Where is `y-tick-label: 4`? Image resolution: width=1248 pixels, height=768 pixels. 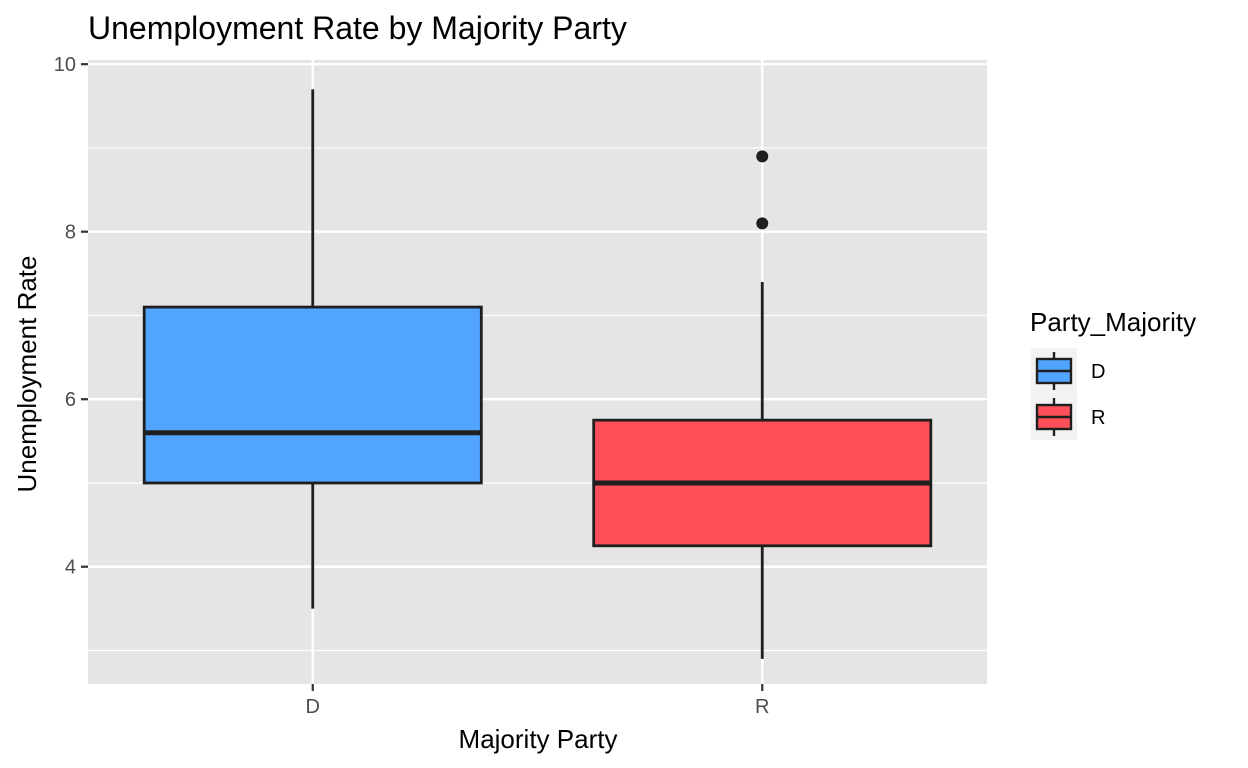 y-tick-label: 4 is located at coordinates (70, 568).